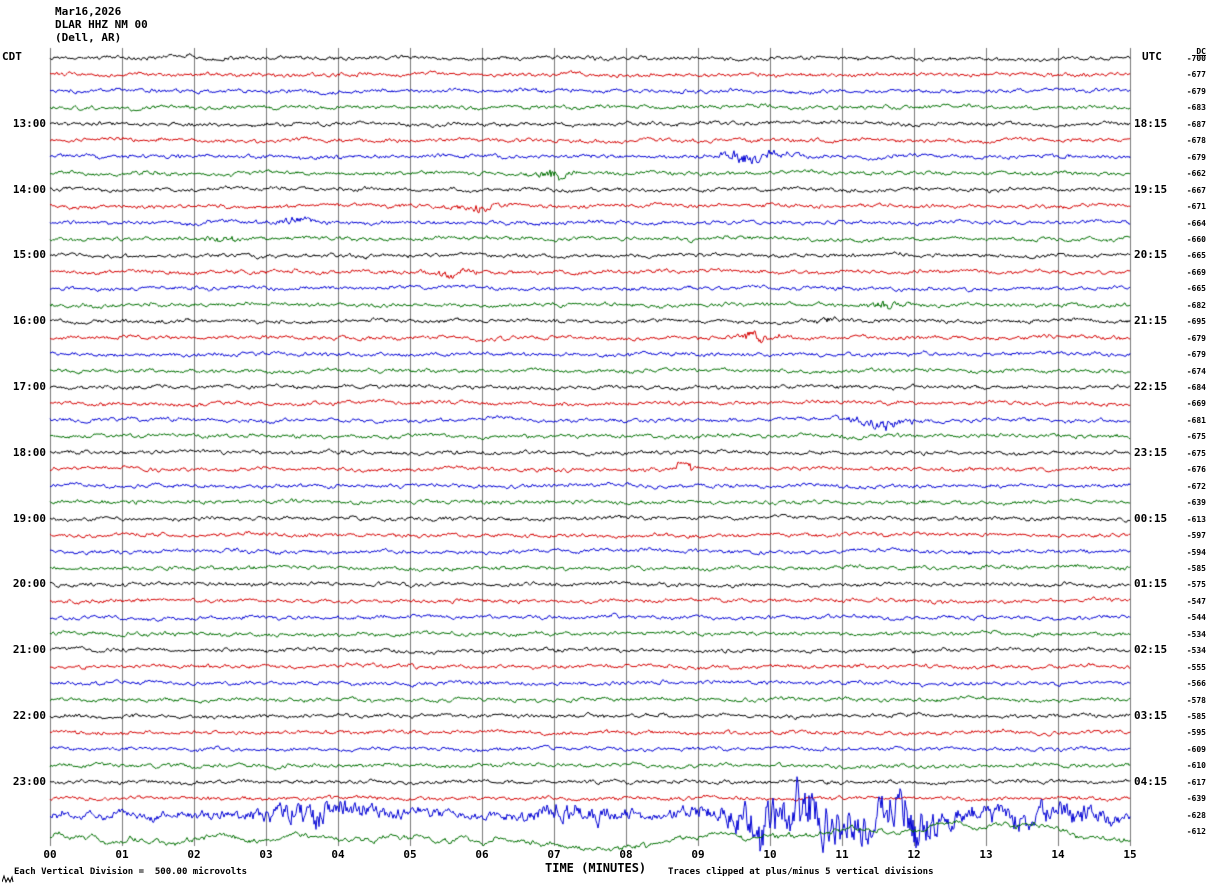 The height and width of the screenshot is (886, 1210). What do you see at coordinates (1196, 618) in the screenshot?
I see `row-dc-label: -544` at bounding box center [1196, 618].